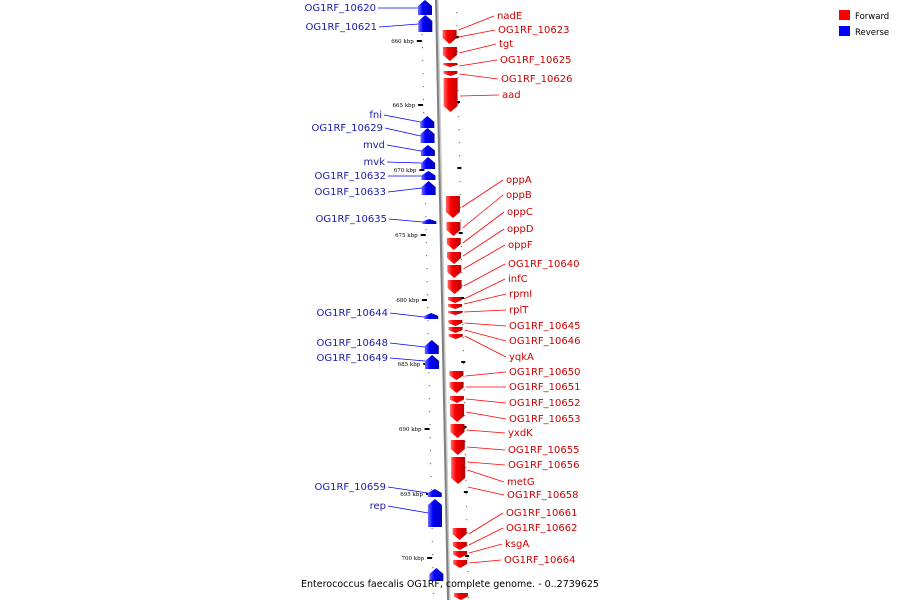  What do you see at coordinates (351, 192) in the screenshot?
I see `gene-label-og1rf-10633: OG1RF_10633` at bounding box center [351, 192].